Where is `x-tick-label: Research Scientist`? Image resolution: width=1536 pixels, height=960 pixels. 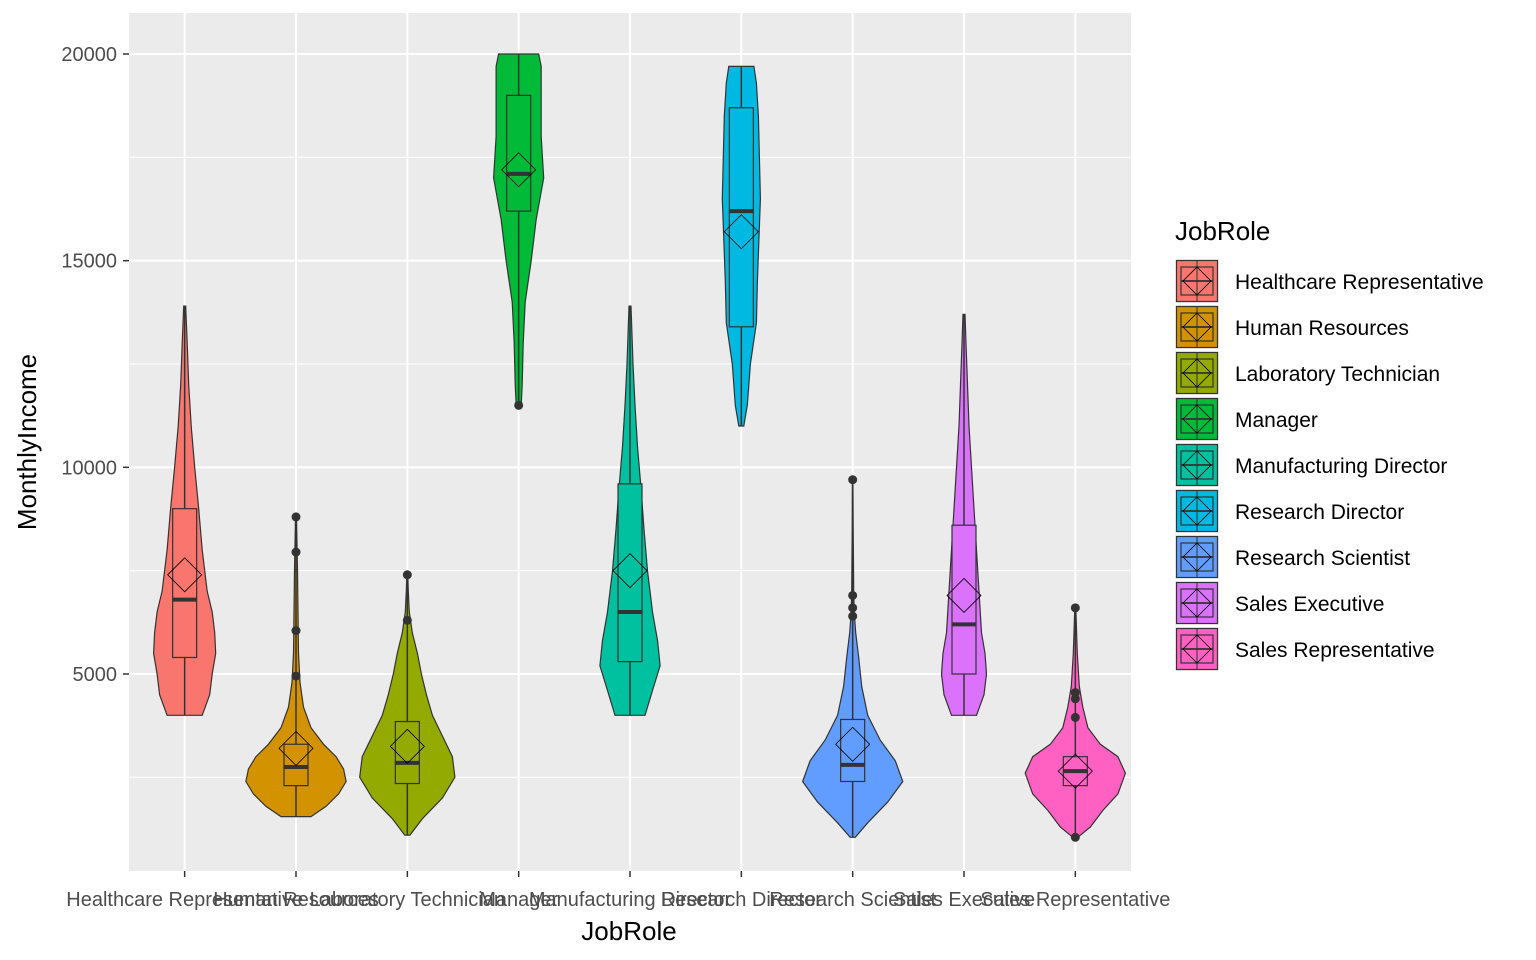 x-tick-label: Research Scientist is located at coordinates (852, 900).